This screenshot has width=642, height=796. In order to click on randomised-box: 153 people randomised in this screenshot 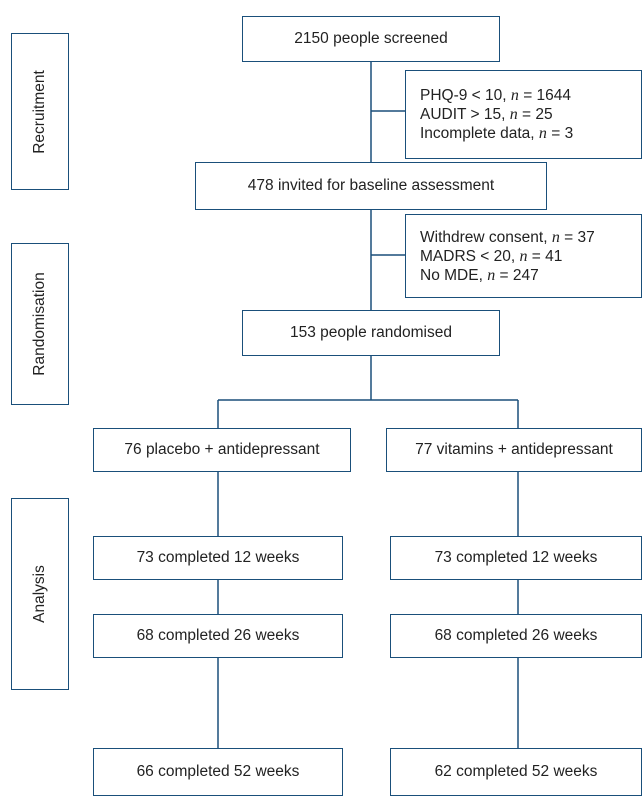, I will do `click(371, 333)`.